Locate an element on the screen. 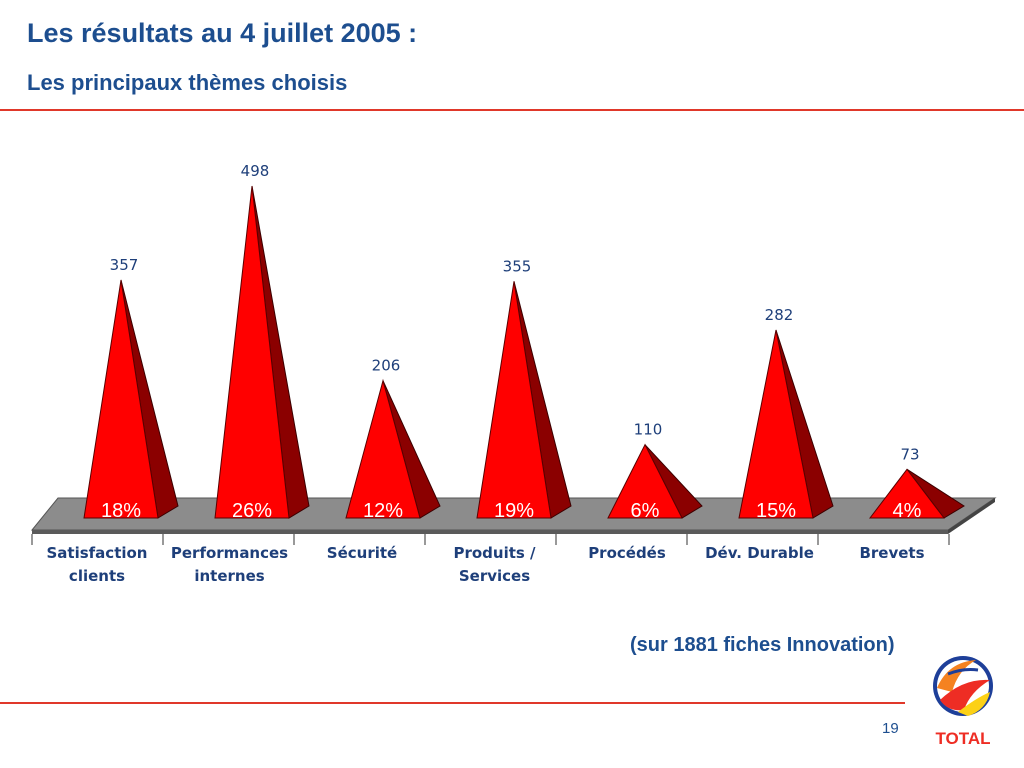  category-label: Produits / is located at coordinates (494, 553).